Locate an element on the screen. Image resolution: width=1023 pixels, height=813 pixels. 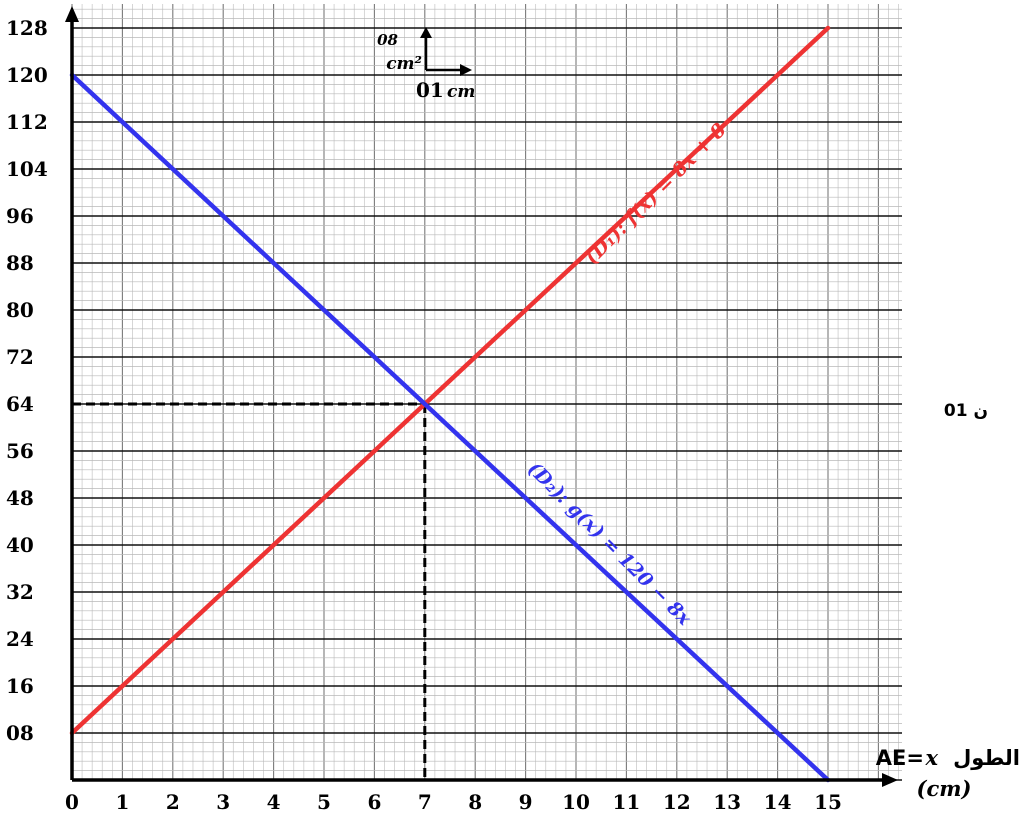
y-tick-label: 64 is located at coordinates (20, 404).